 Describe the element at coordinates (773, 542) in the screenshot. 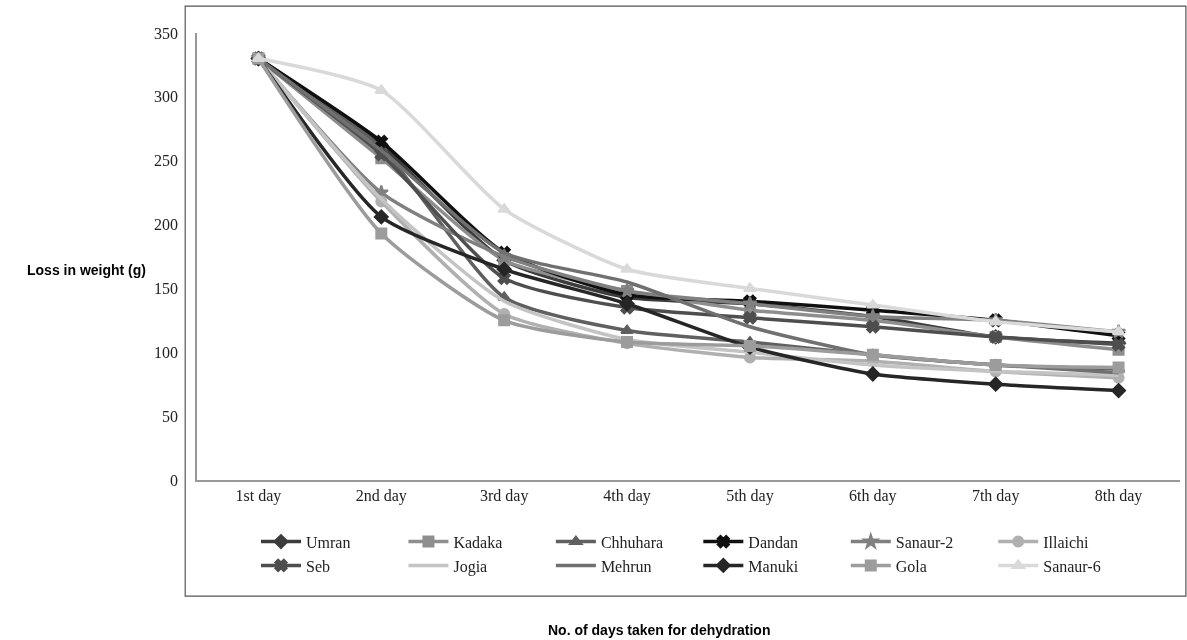

I see `legend-label: Dandan` at that location.